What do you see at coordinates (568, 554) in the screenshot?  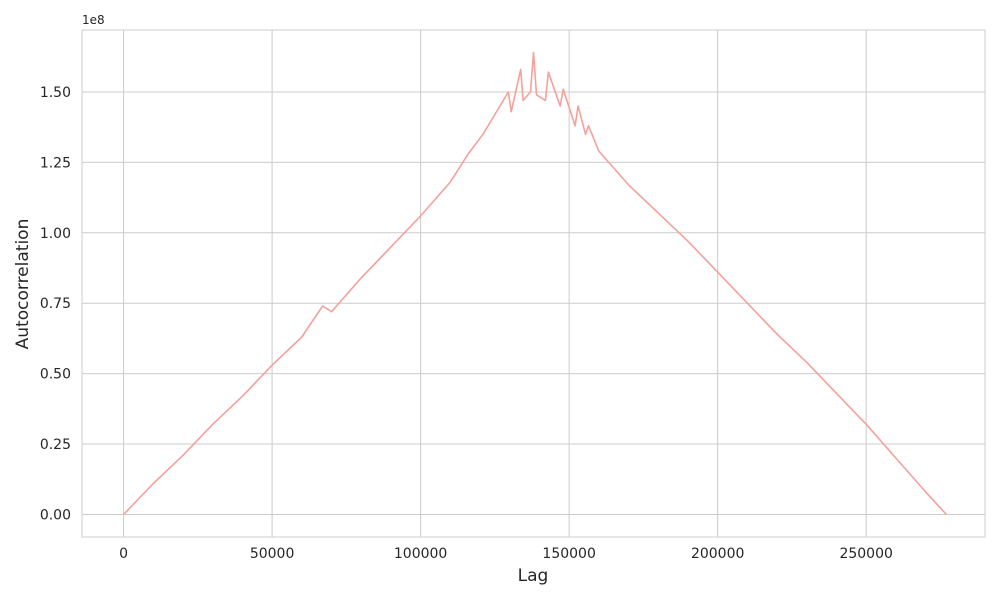 I see `x-tick-label: 150000` at bounding box center [568, 554].